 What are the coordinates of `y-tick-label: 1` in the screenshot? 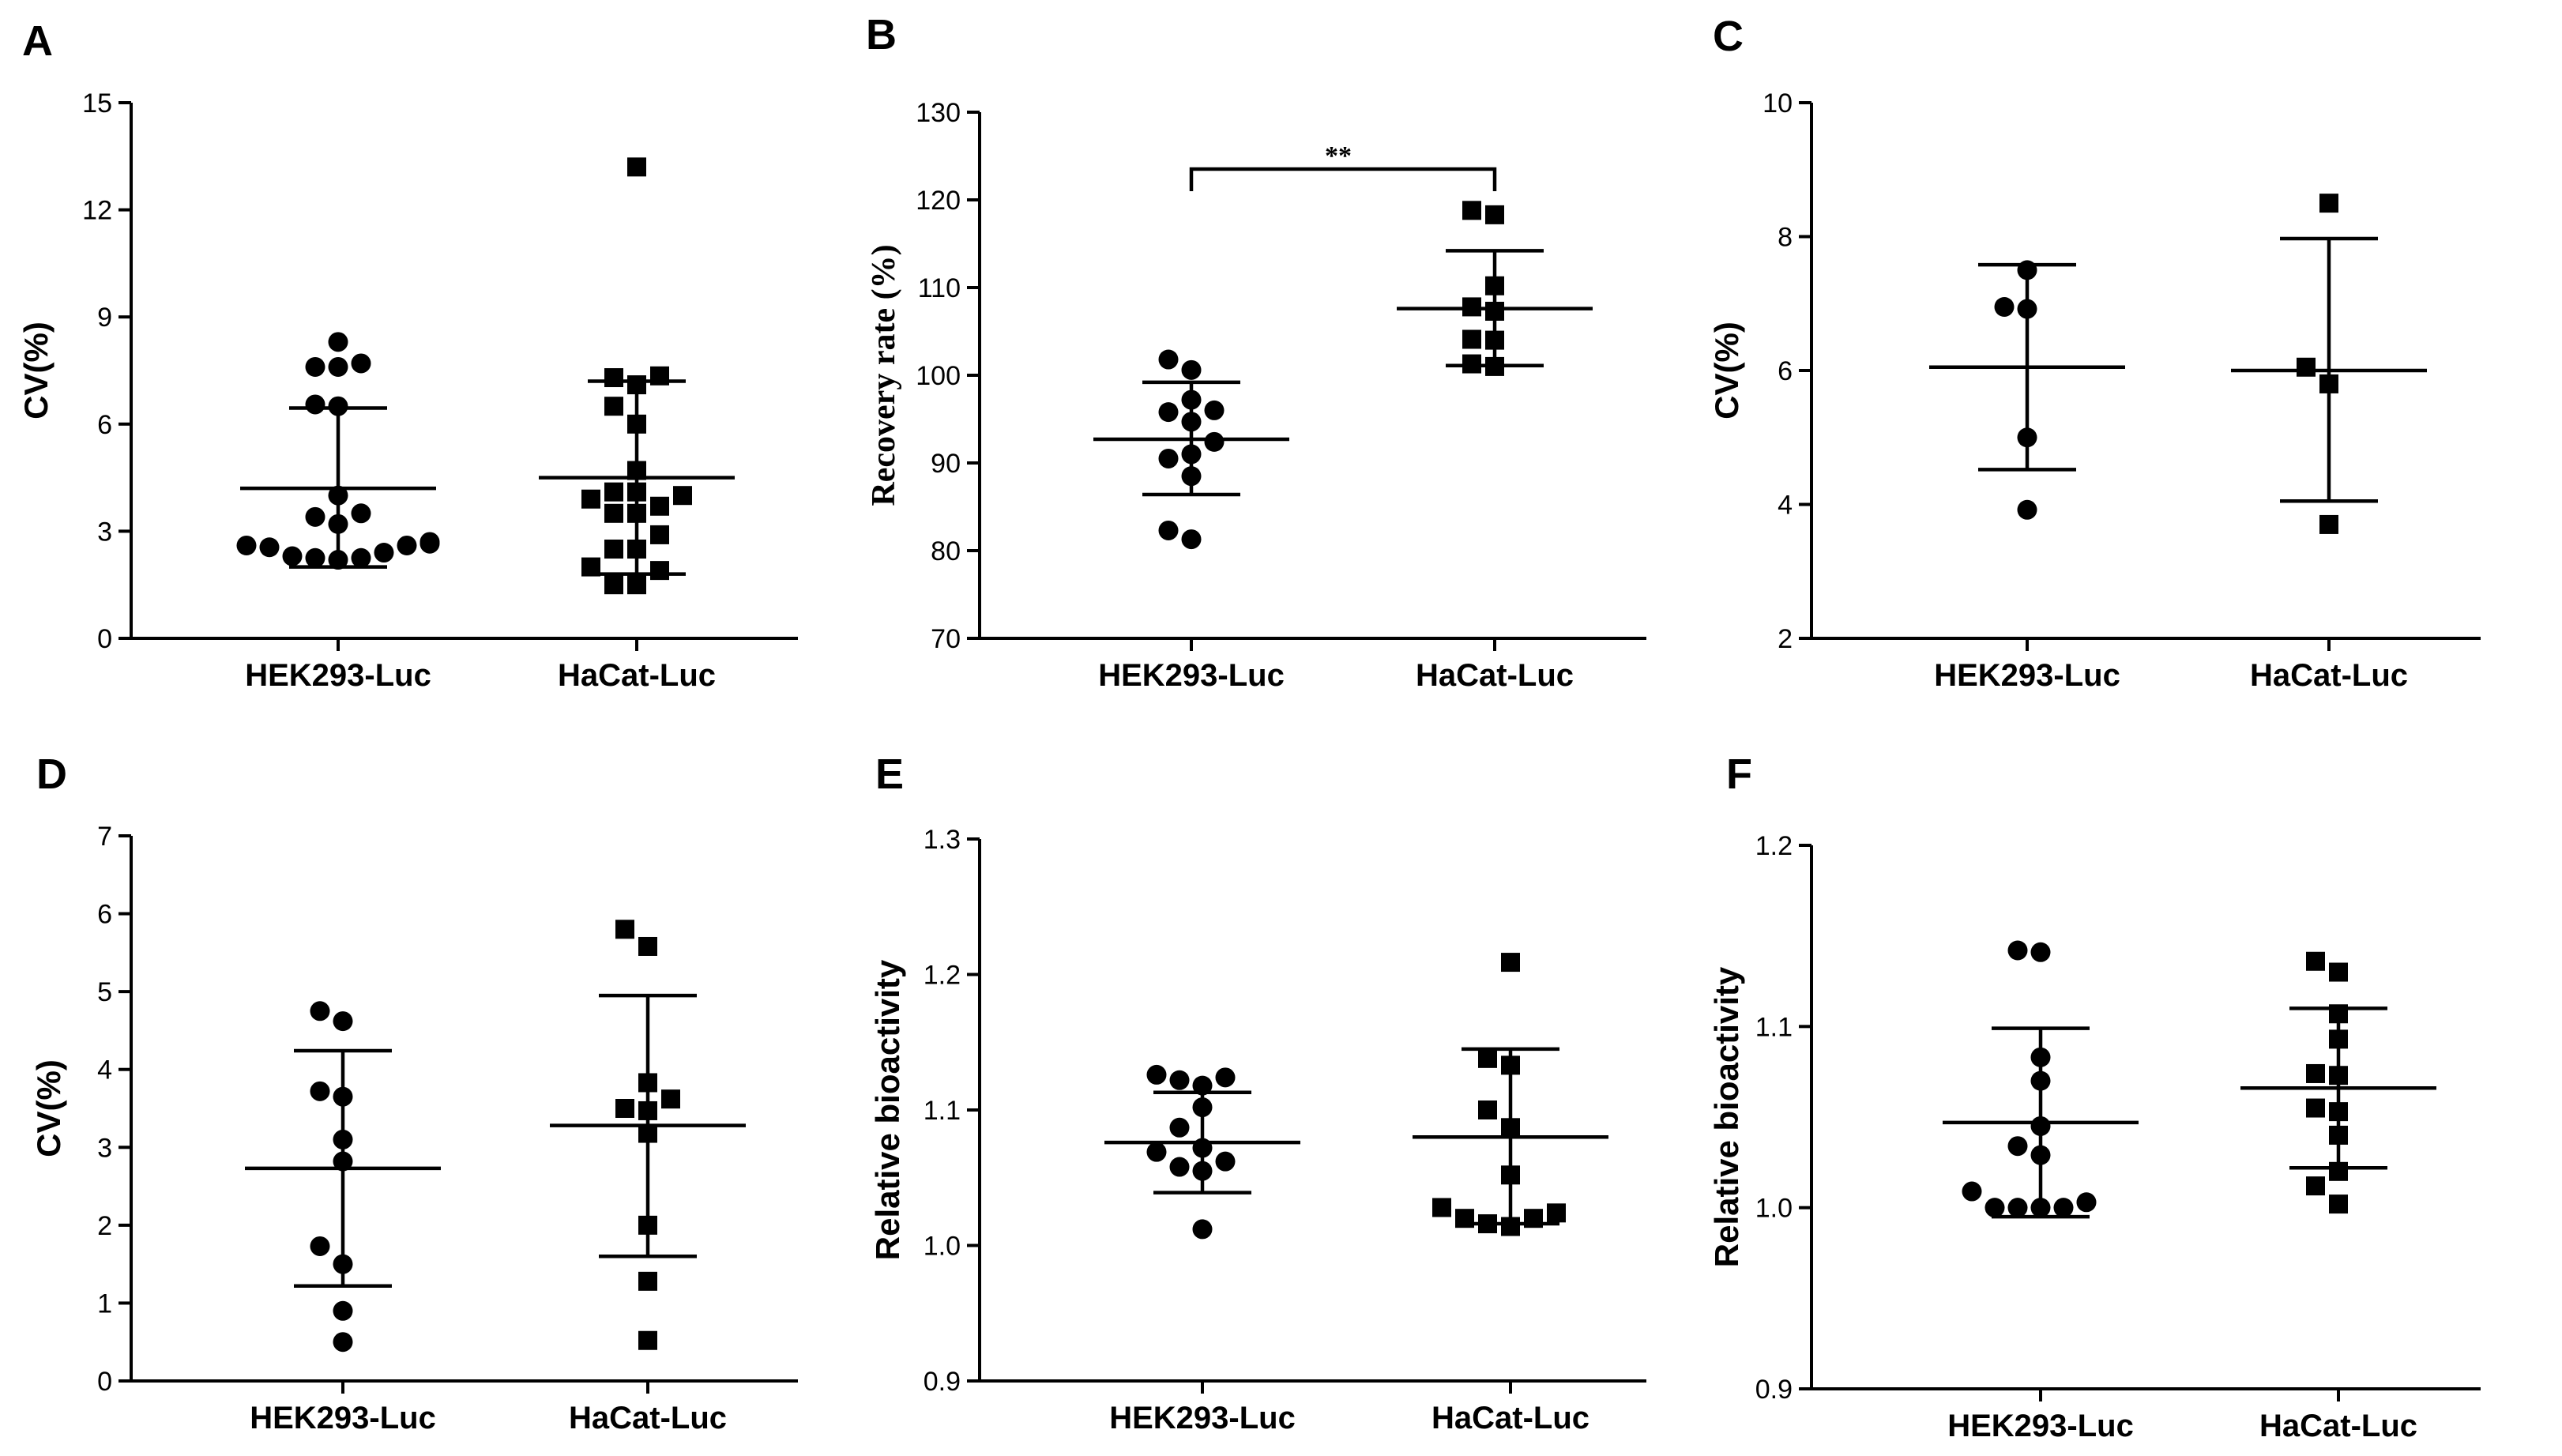 It's located at (104, 1304).